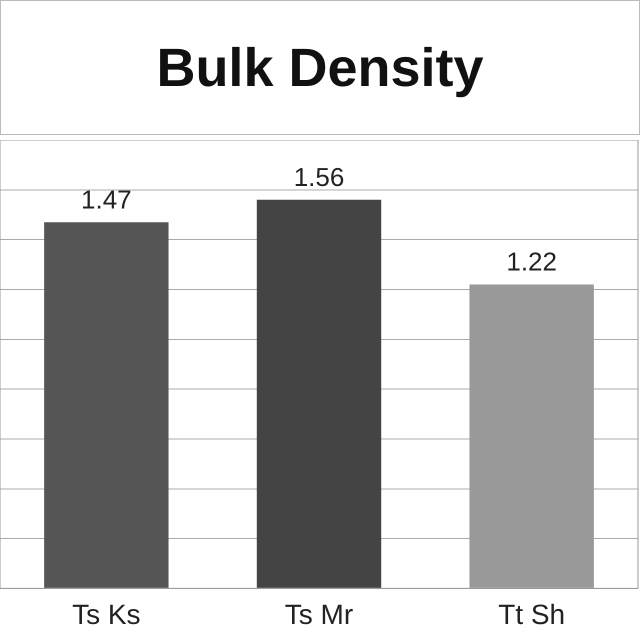  I want to click on data-label: 1.47, so click(106, 199).